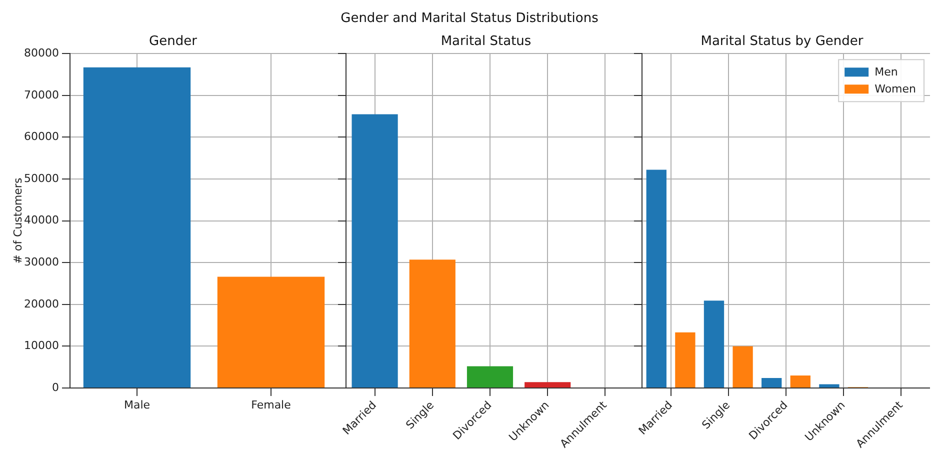  I want to click on y-tick-label: 60000, so click(41, 137).